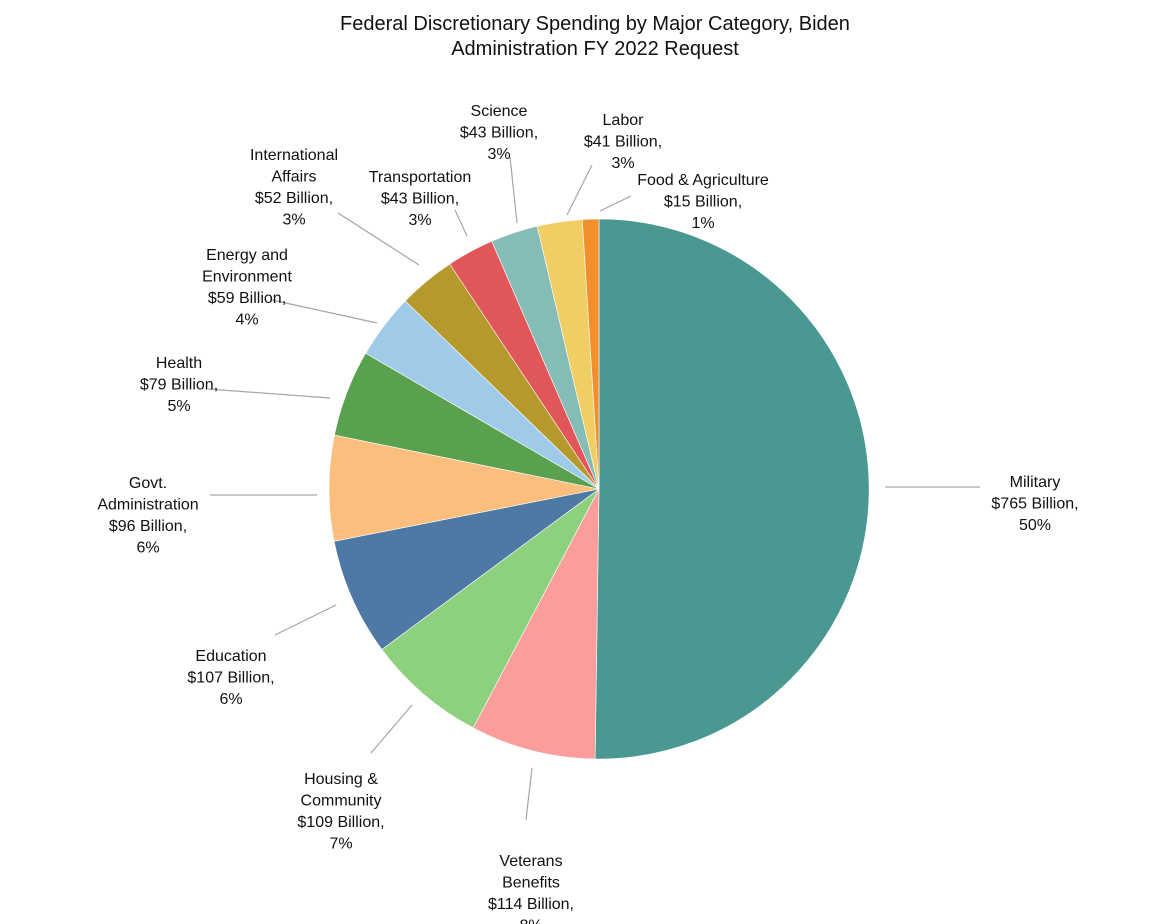 Image resolution: width=1170 pixels, height=924 pixels. I want to click on slice-label-food-agriculture: Food & Agriculture $15 Billion, 1%, so click(703, 202).